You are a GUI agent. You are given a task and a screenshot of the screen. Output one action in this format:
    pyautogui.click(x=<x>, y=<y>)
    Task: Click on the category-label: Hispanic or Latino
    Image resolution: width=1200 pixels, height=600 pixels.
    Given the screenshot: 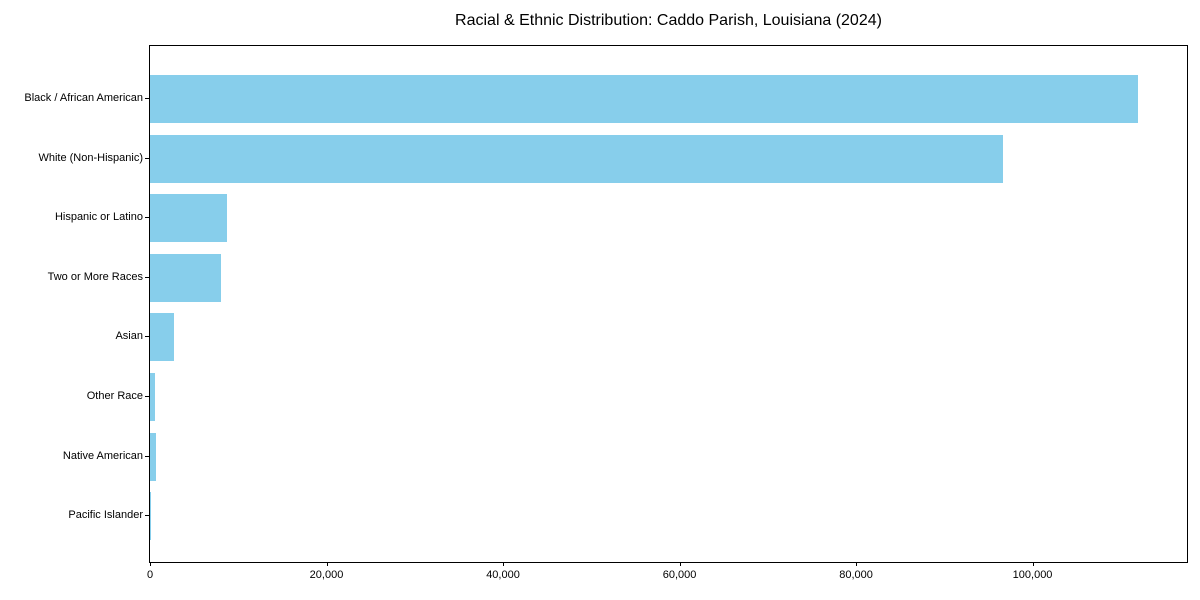 What is the action you would take?
    pyautogui.click(x=98, y=217)
    